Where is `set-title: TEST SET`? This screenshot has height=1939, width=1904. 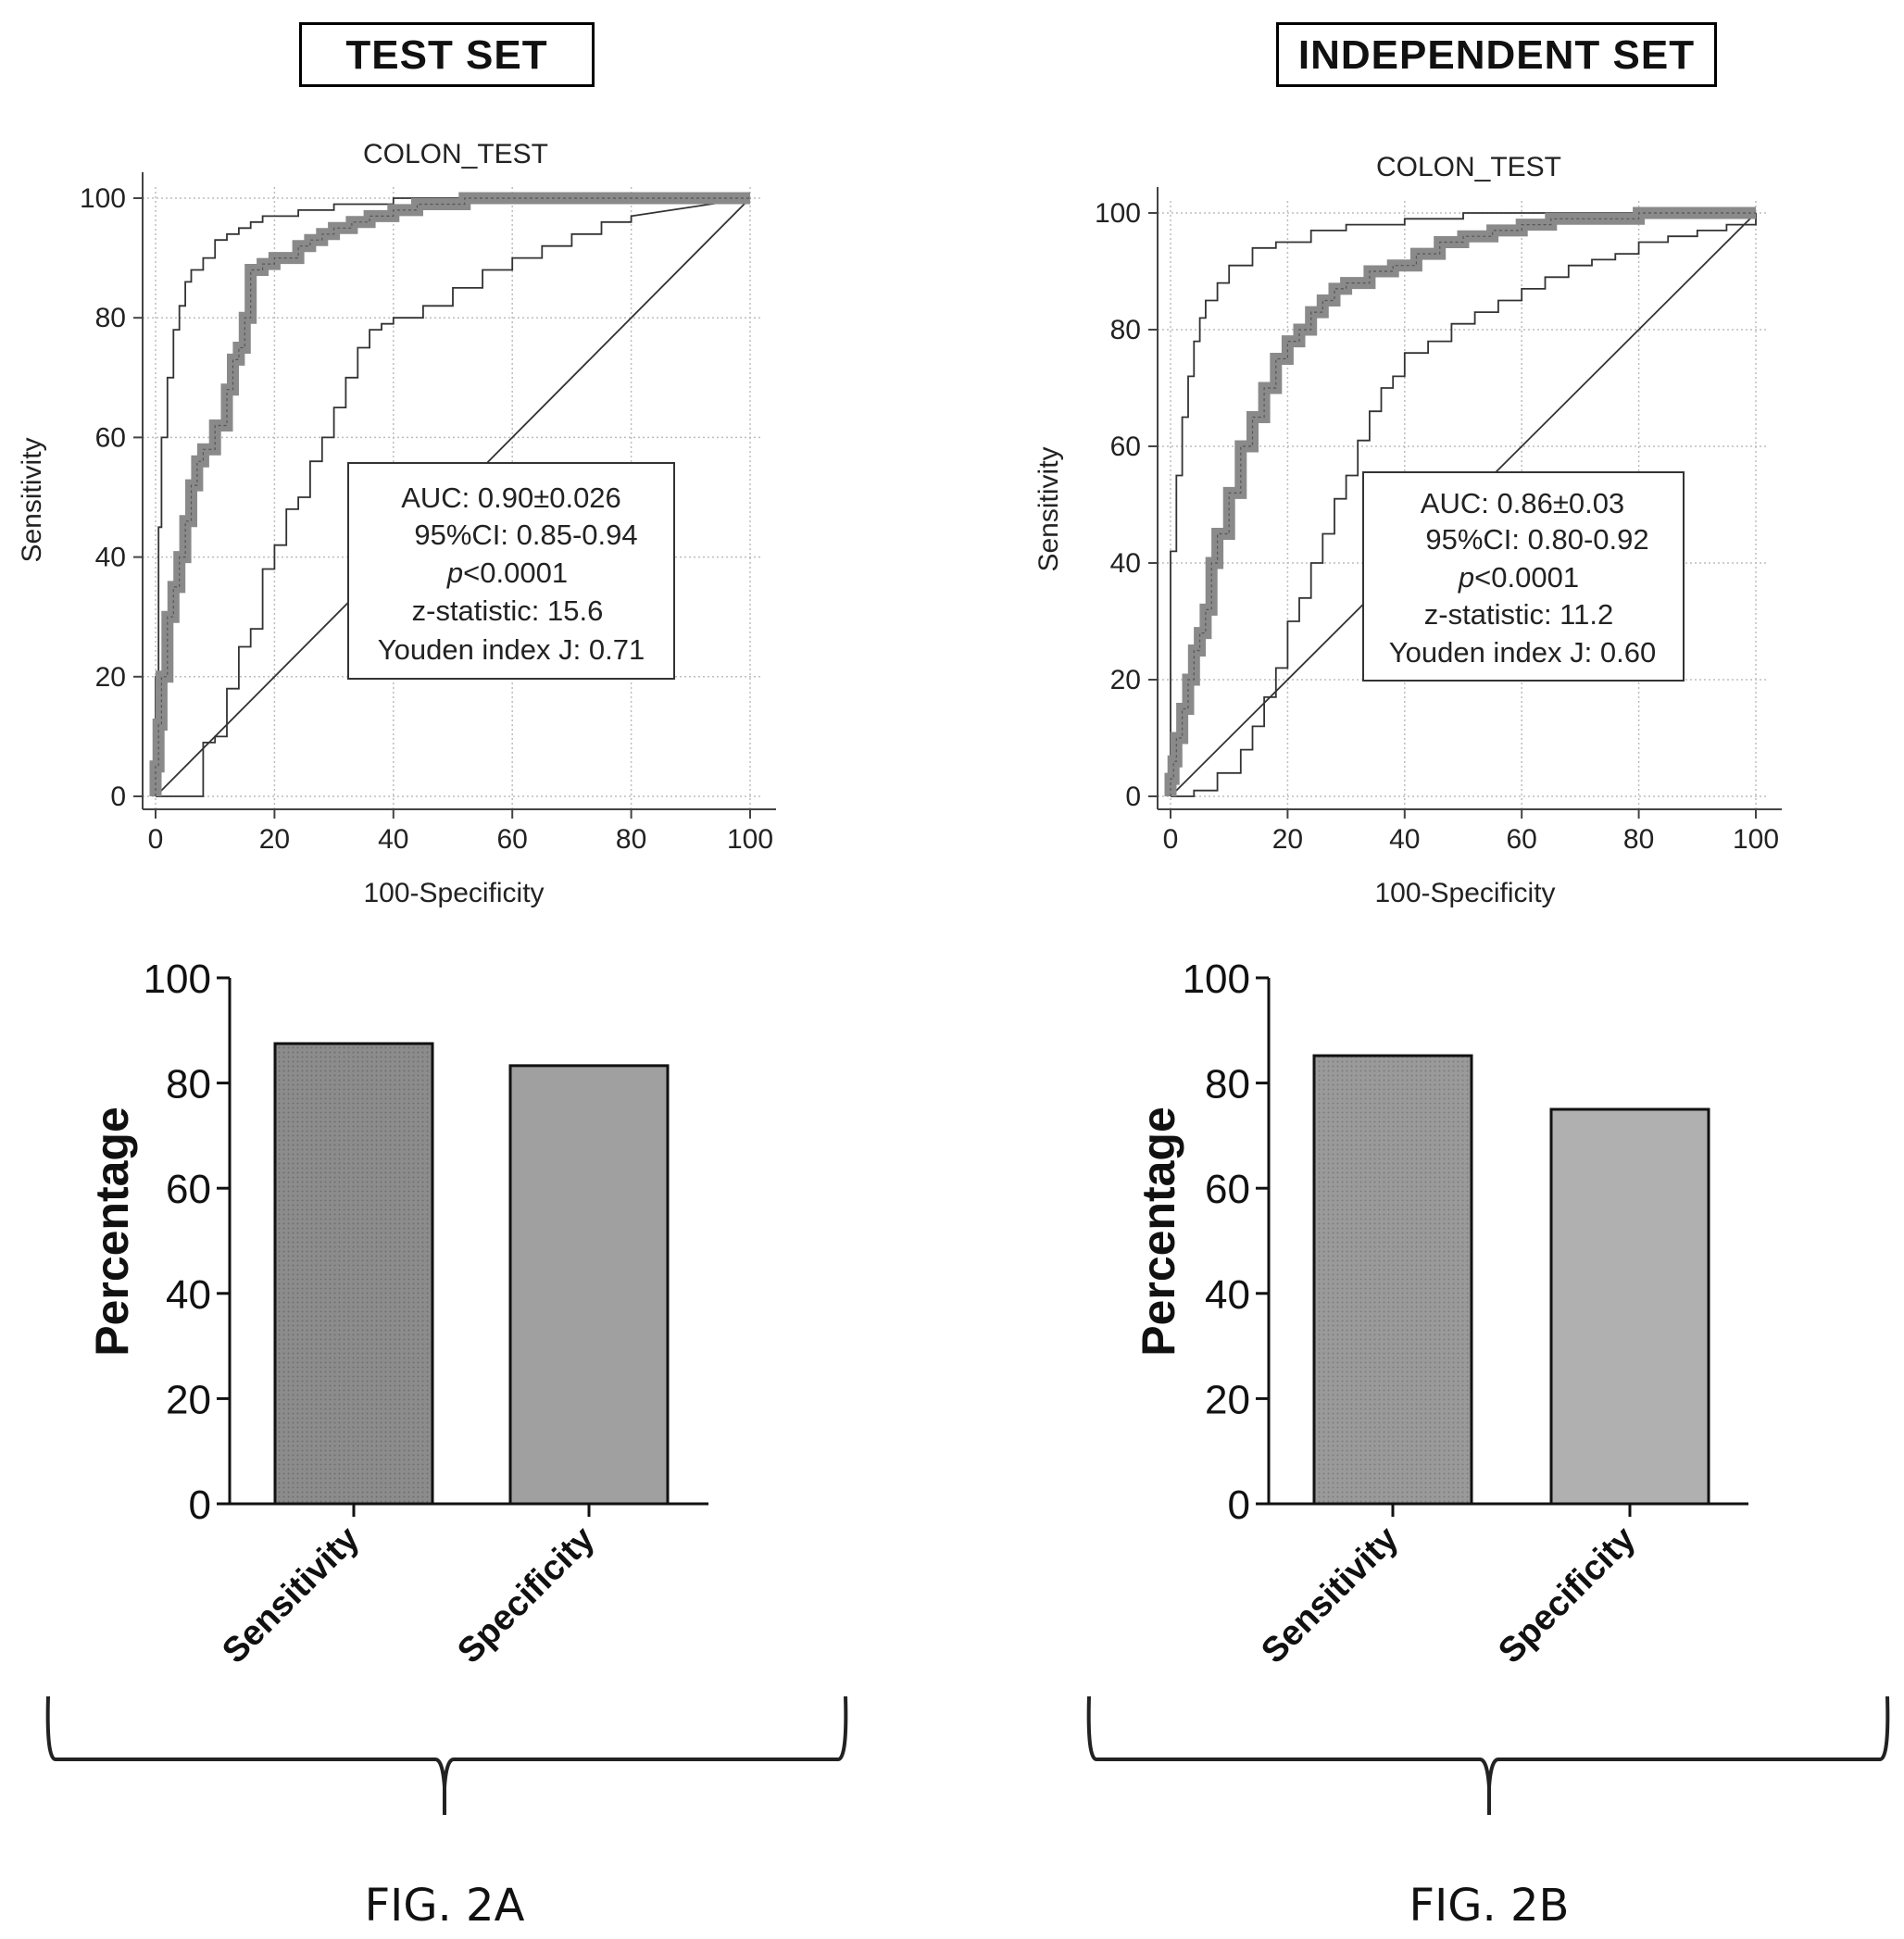 set-title: TEST SET is located at coordinates (447, 54).